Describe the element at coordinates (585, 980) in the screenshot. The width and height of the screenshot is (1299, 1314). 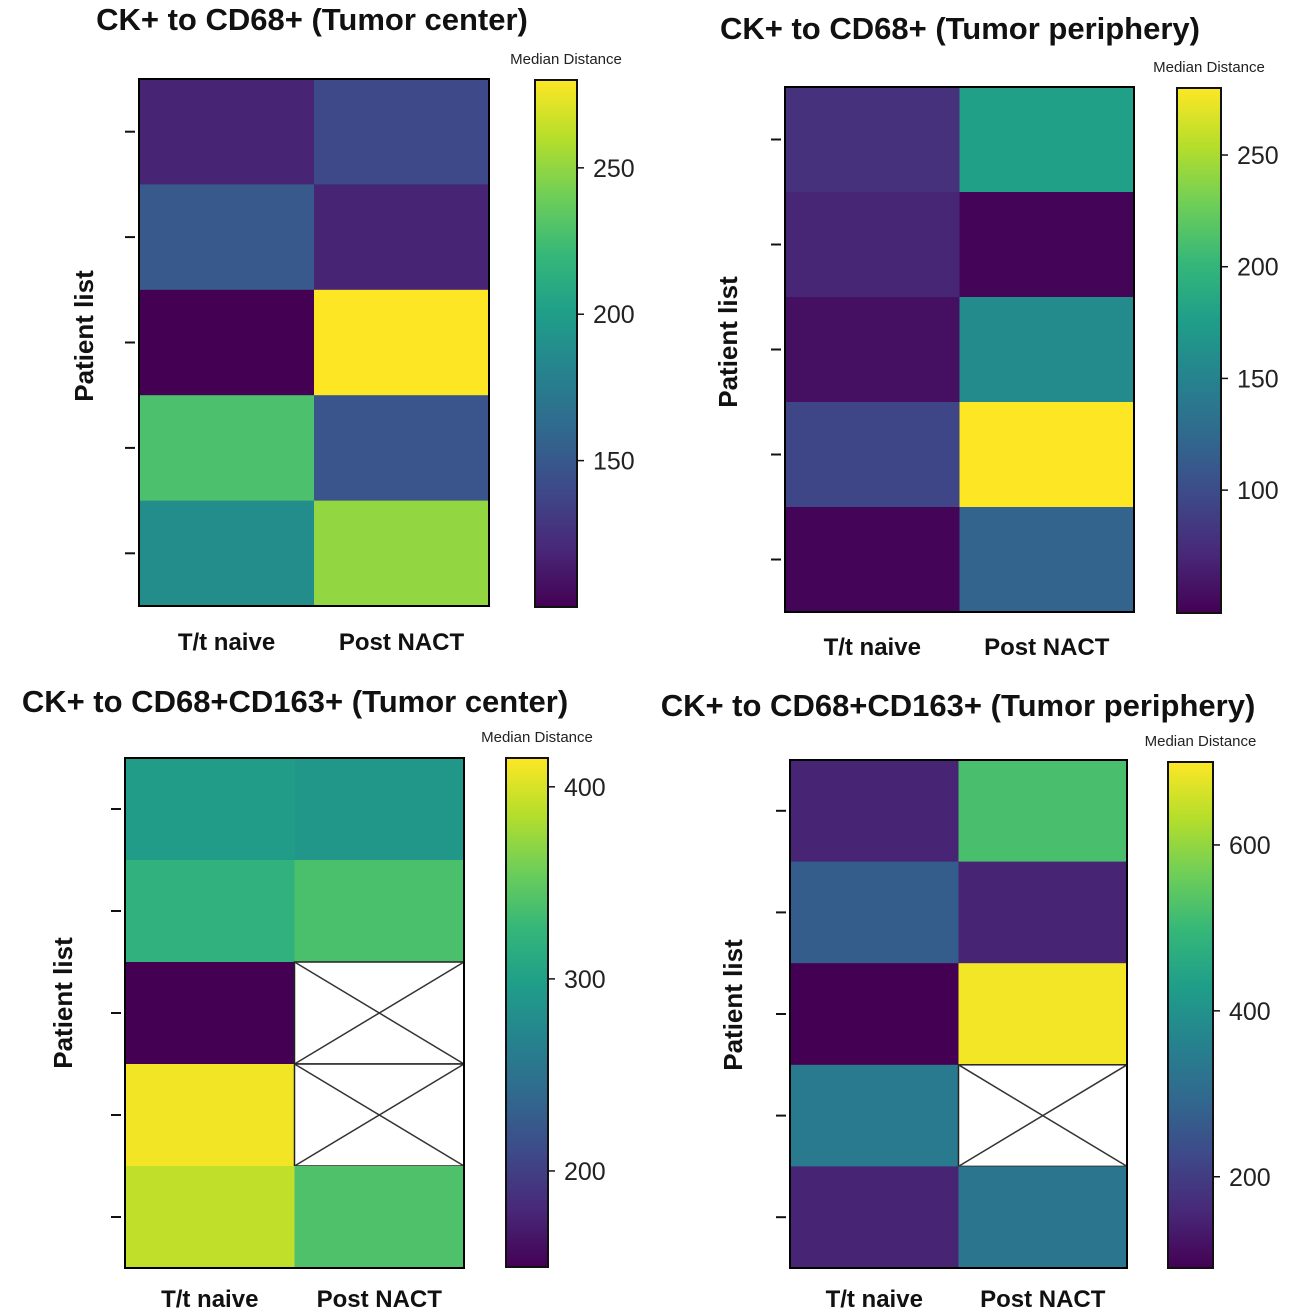
I see `colorbar-tick-label: 300` at that location.